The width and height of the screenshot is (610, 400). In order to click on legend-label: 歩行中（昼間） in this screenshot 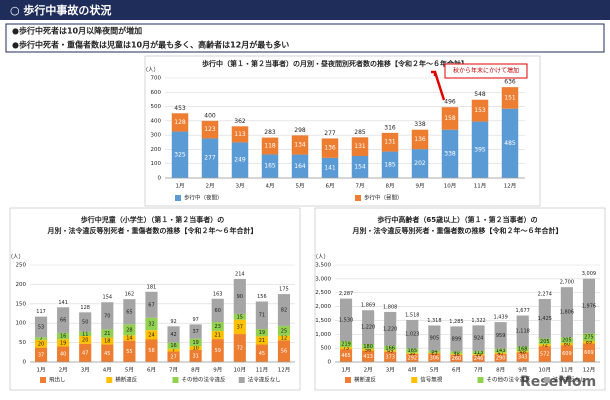, I will do `click(383, 198)`.